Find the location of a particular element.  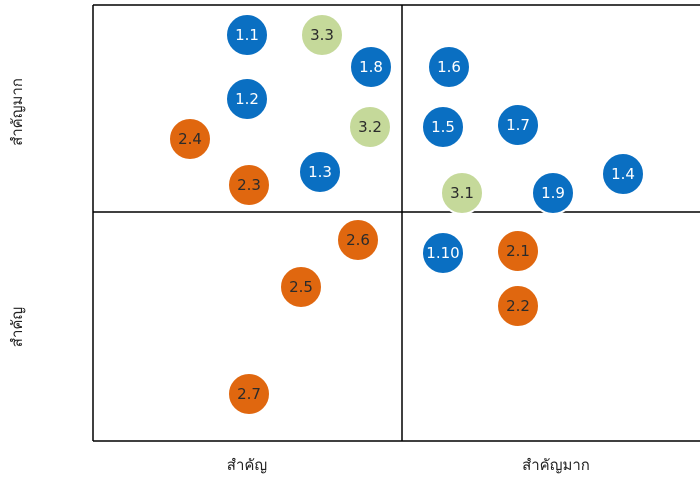

bubble-label-2-5: 2.5 is located at coordinates (301, 287).